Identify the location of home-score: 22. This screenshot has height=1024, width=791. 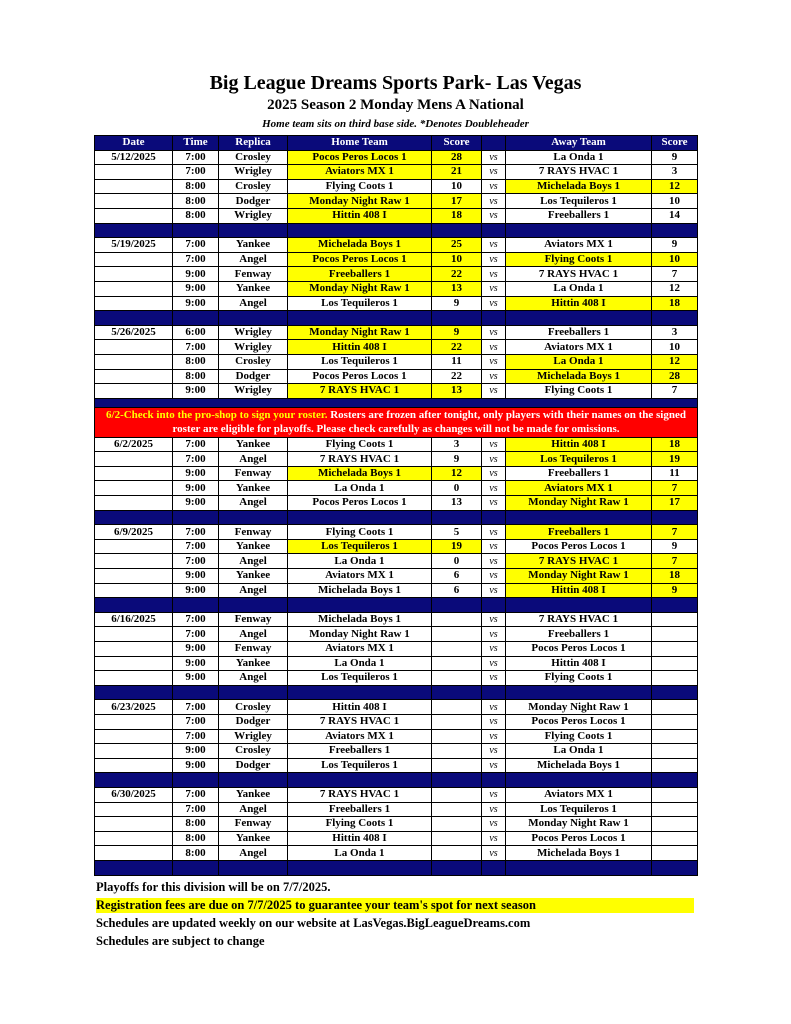
(456, 376).